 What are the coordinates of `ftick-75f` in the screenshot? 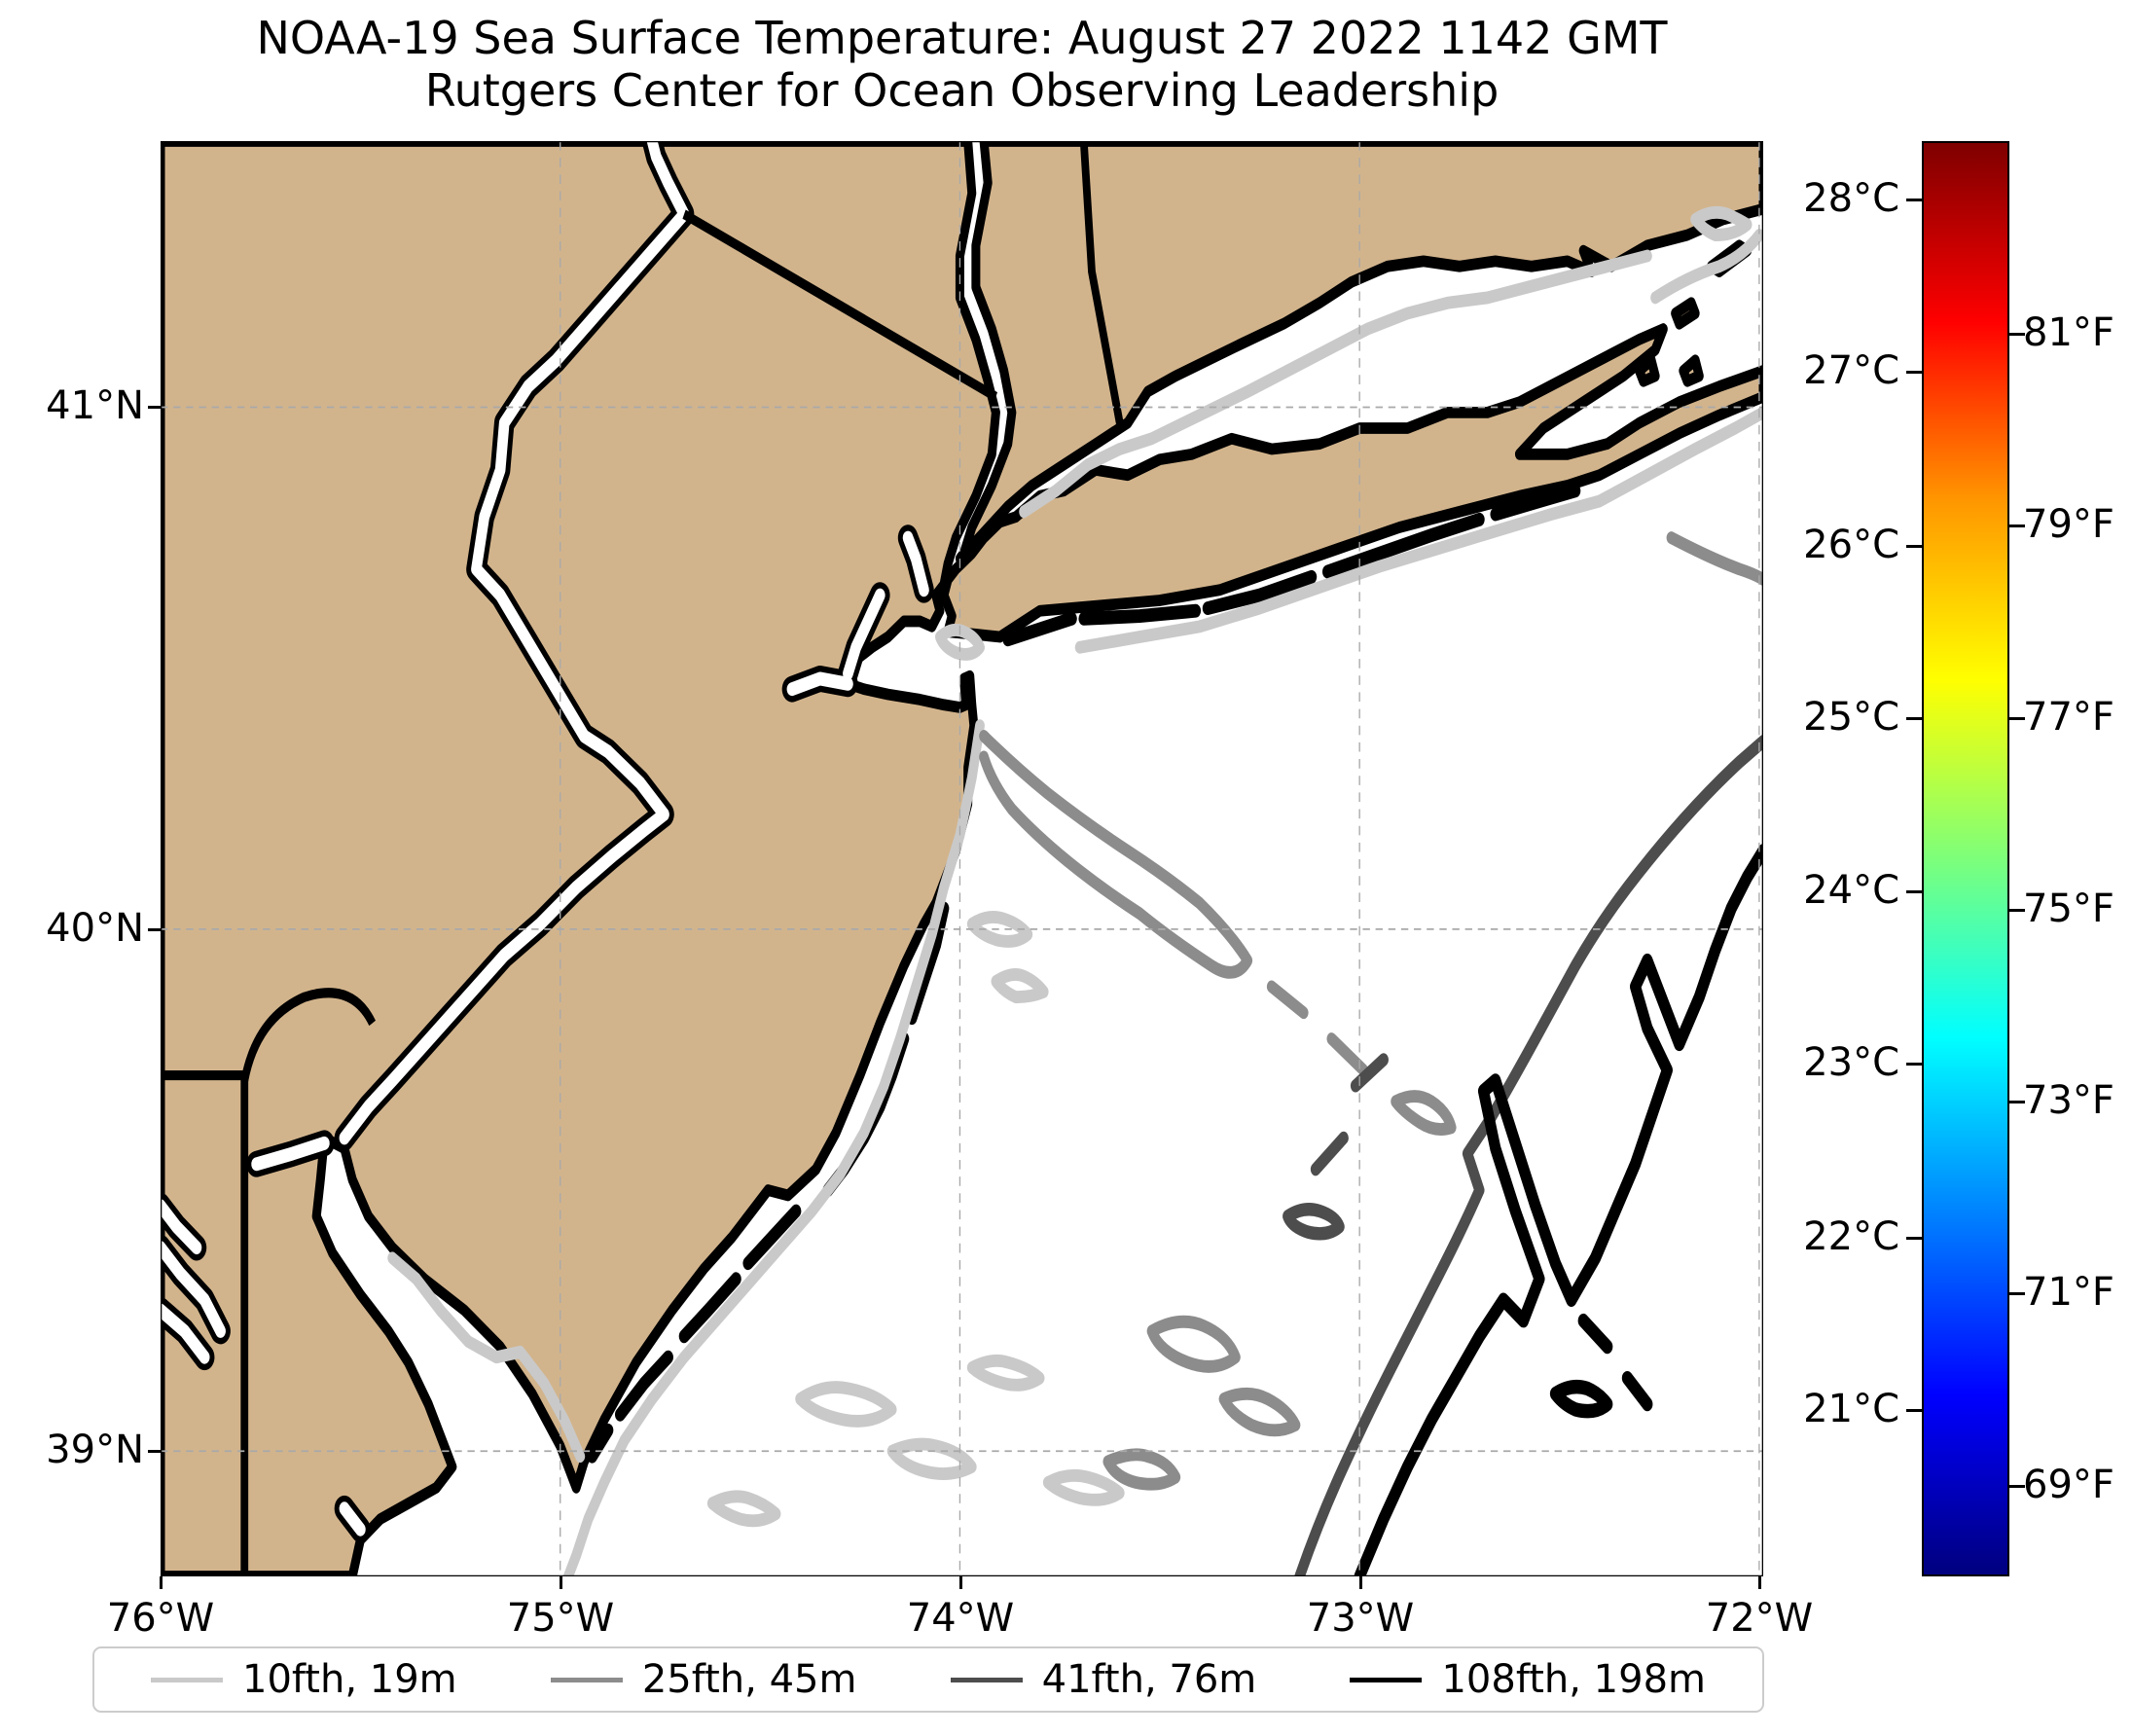 It's located at (2017, 911).